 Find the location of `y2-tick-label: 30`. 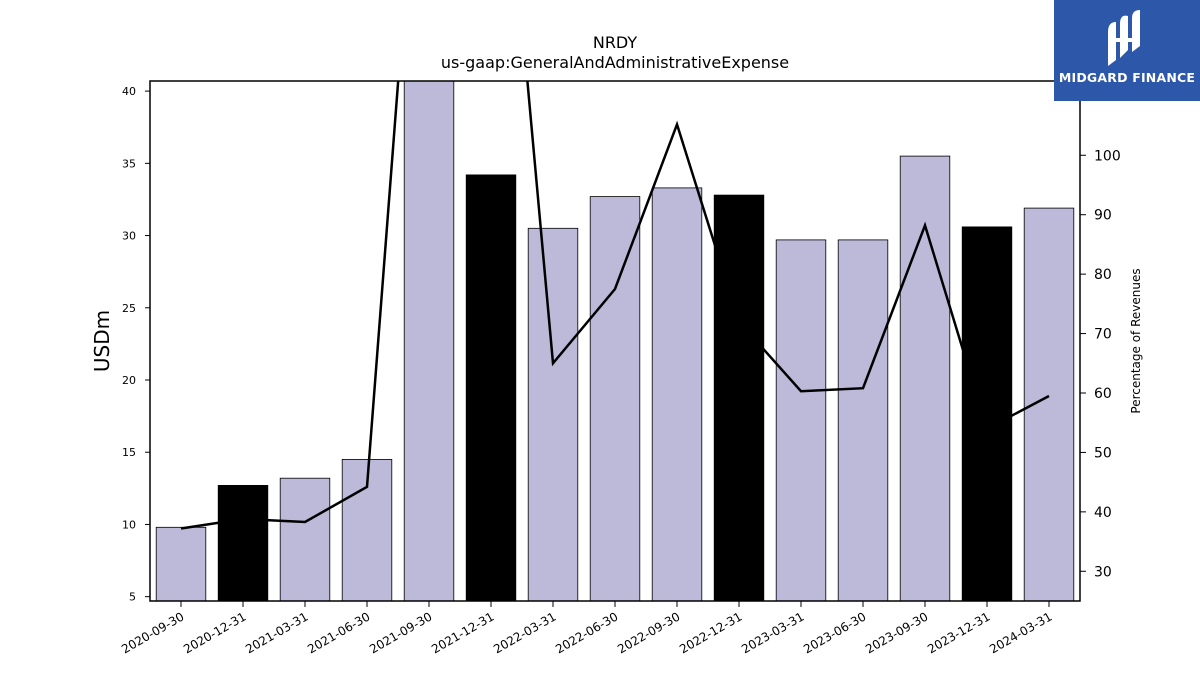

y2-tick-label: 30 is located at coordinates (1103, 572).